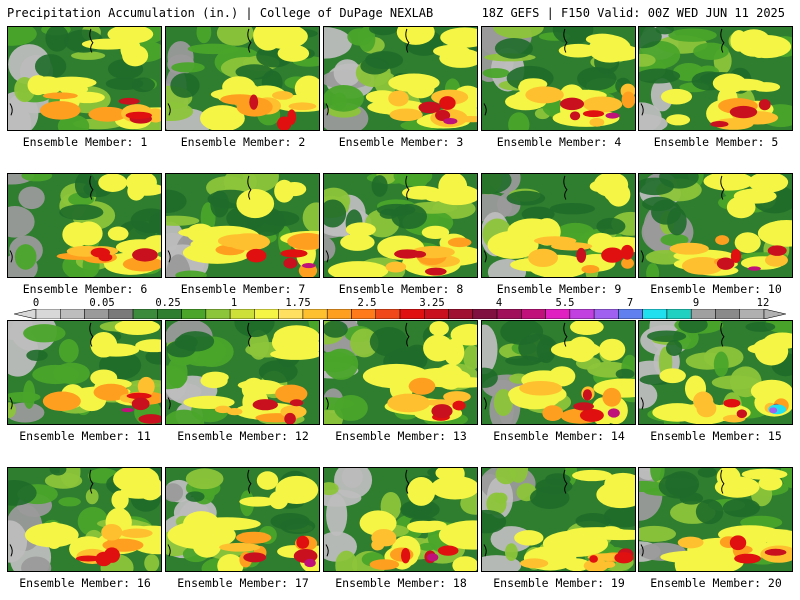 Image resolution: width=800 pixels, height=600 pixels. Describe the element at coordinates (85, 583) in the screenshot. I see `ensemble-member-caption: Ensemble Member: 16` at that location.